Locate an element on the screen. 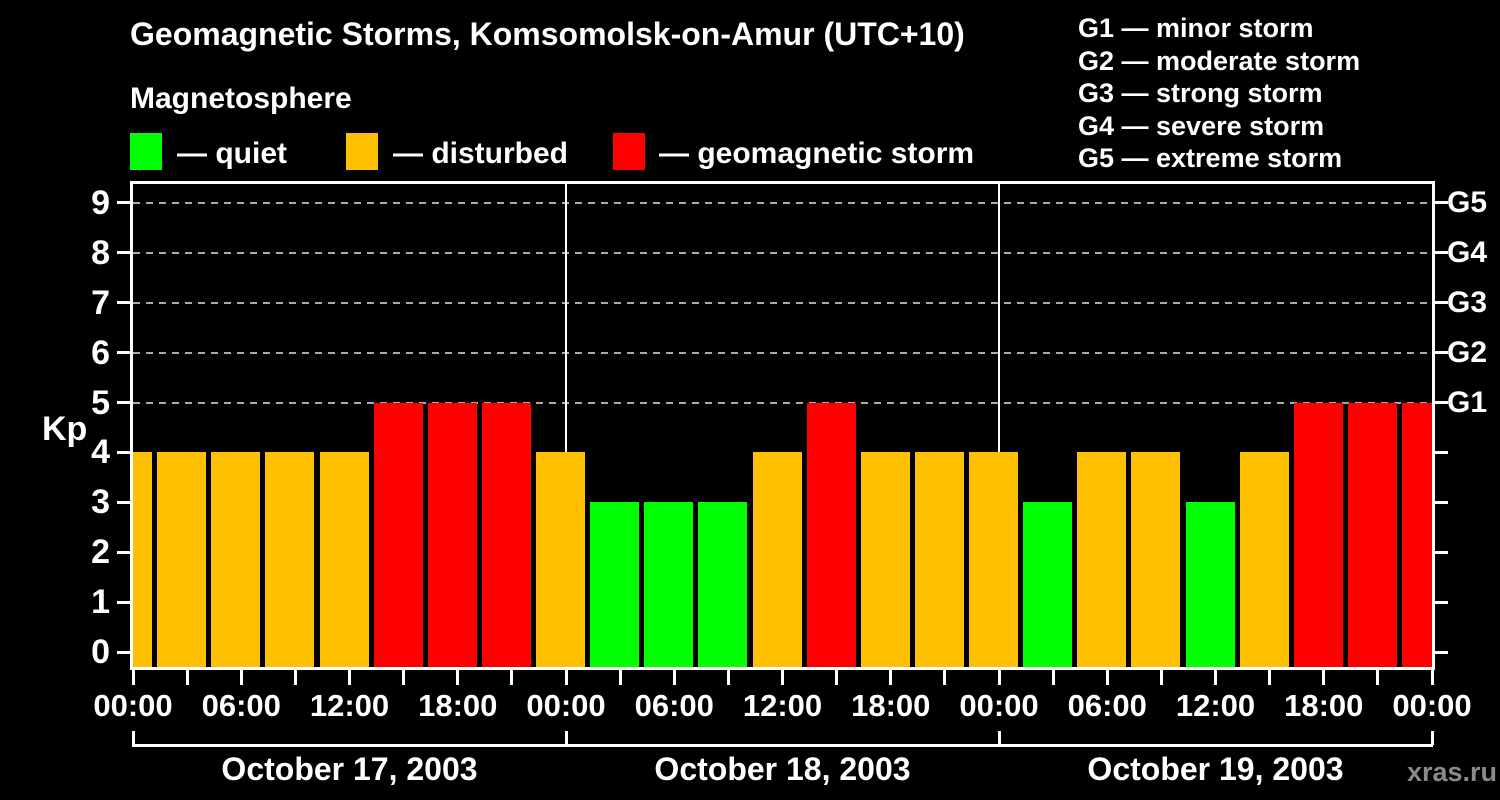 The height and width of the screenshot is (800, 1500). date-label-0: October 17, 2003 is located at coordinates (349, 769).